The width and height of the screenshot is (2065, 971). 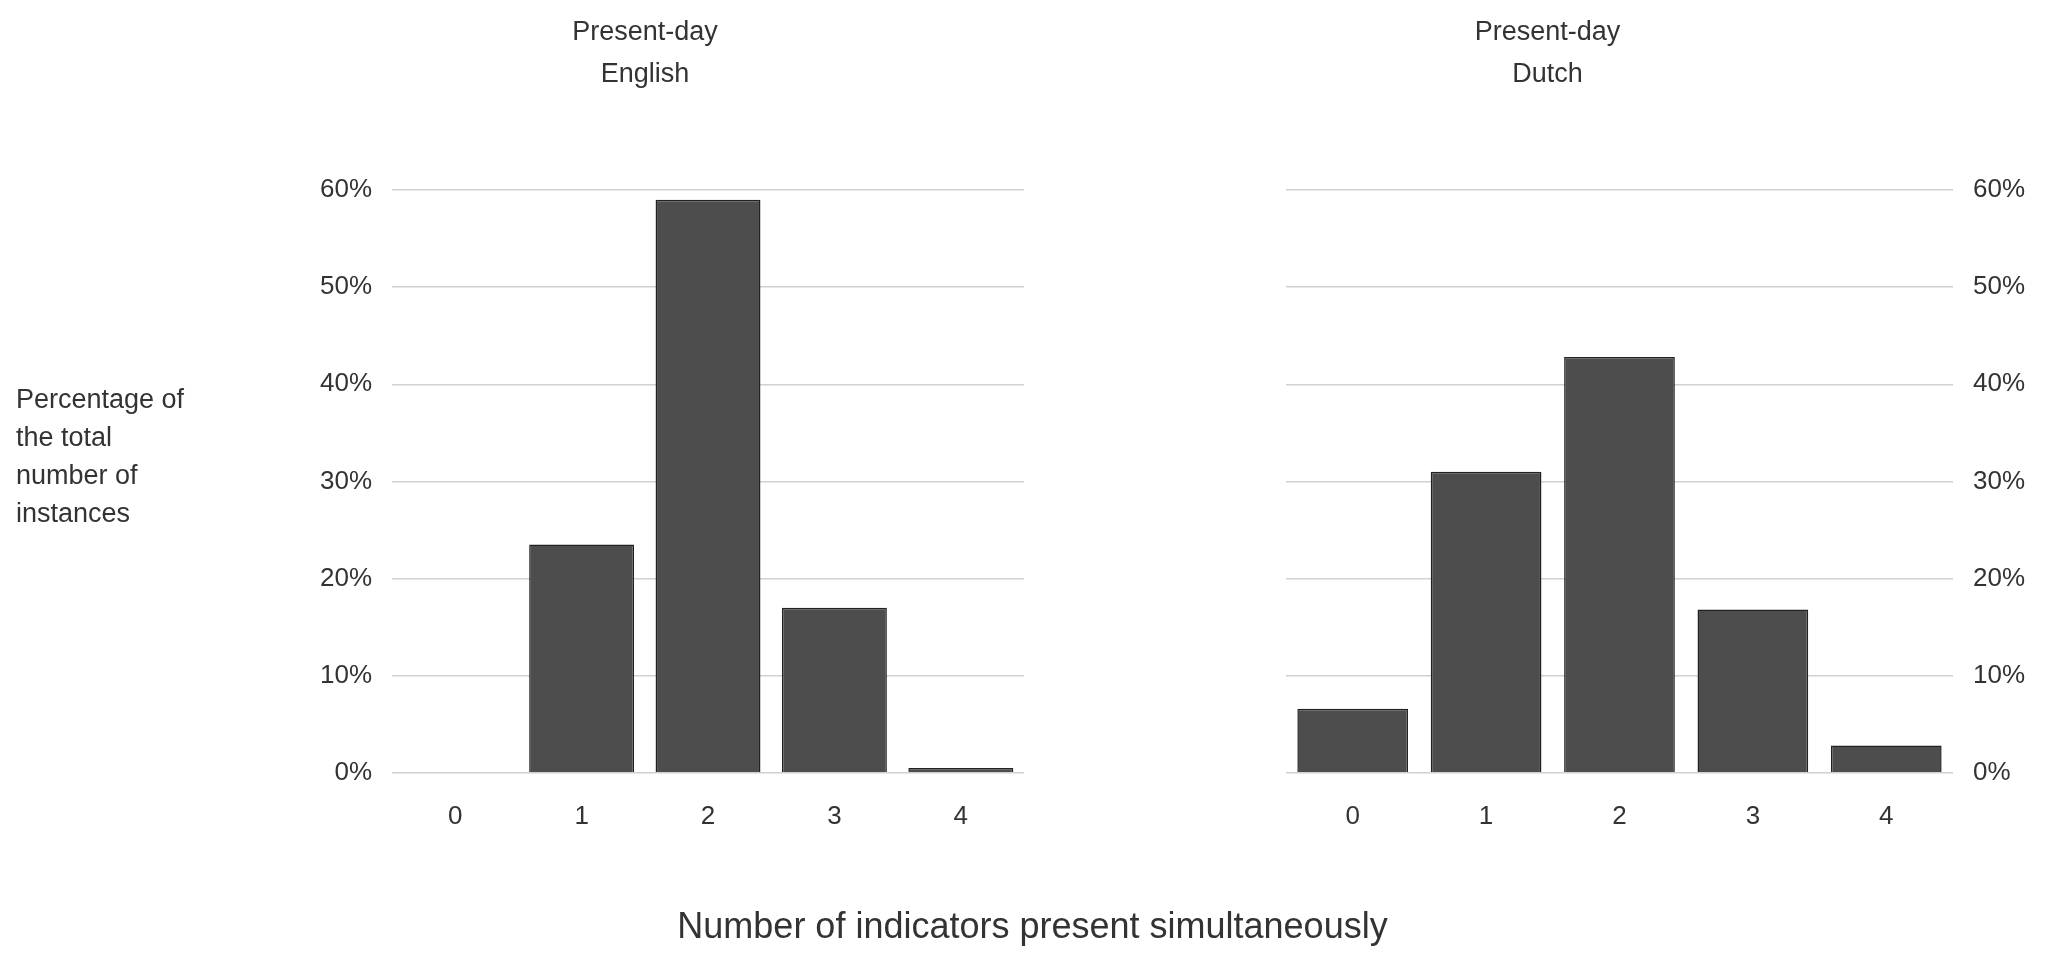 What do you see at coordinates (346, 285) in the screenshot?
I see `y-tick-label: 50%` at bounding box center [346, 285].